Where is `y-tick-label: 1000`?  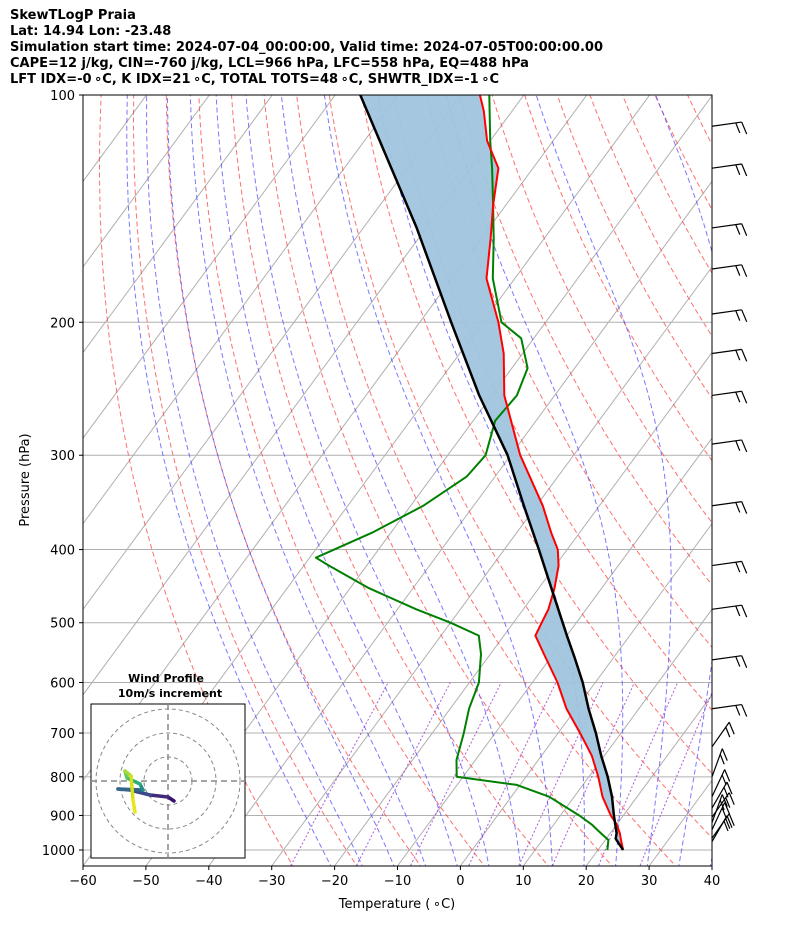 y-tick-label: 1000 is located at coordinates (58, 851).